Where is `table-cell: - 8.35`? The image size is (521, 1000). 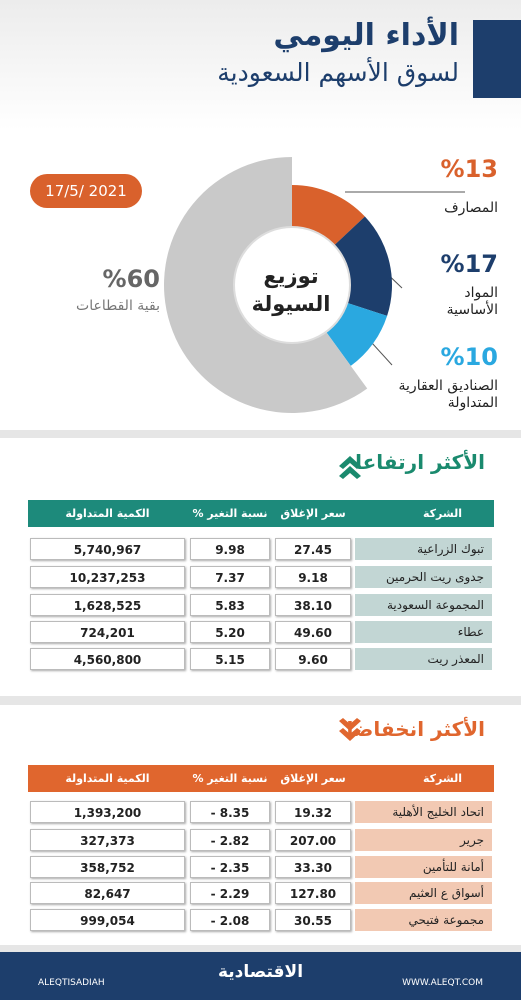
table-cell: - 8.35 is located at coordinates (230, 812).